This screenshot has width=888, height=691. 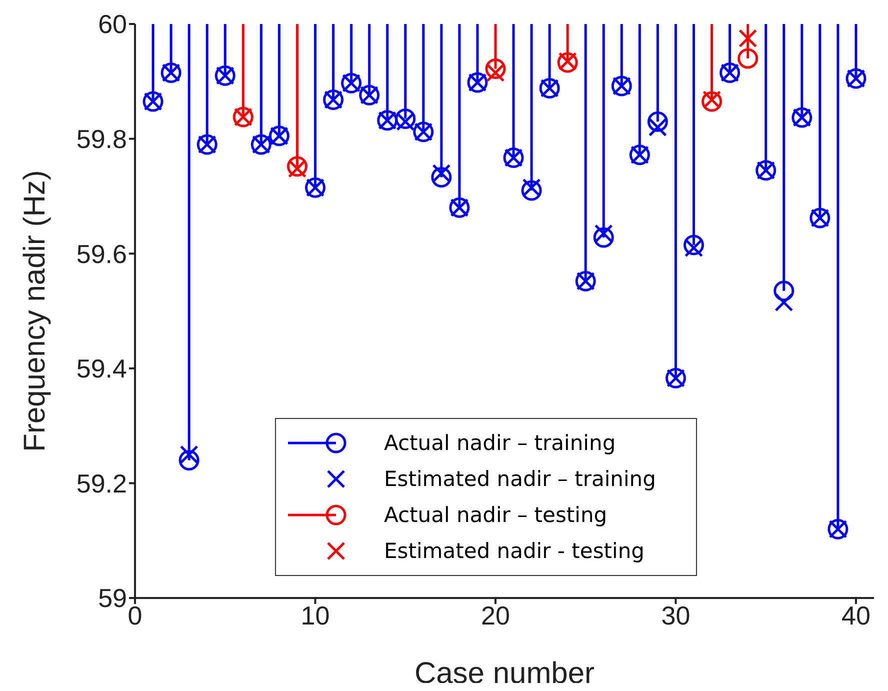 What do you see at coordinates (101, 369) in the screenshot?
I see `y-tick-label: 59.4` at bounding box center [101, 369].